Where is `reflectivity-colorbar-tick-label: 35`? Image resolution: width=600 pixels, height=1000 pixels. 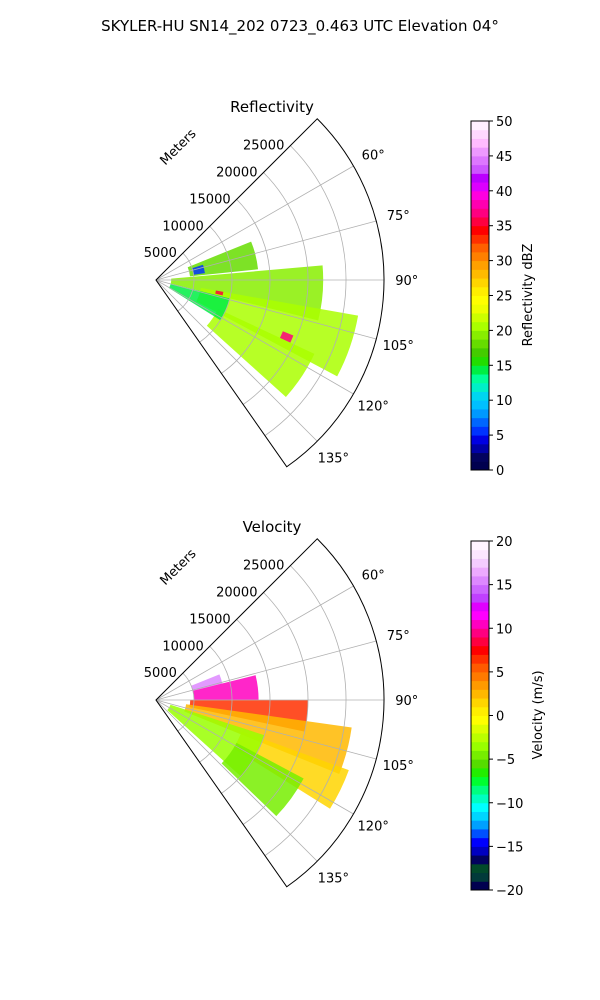
reflectivity-colorbar-tick-label: 35 is located at coordinates (504, 227).